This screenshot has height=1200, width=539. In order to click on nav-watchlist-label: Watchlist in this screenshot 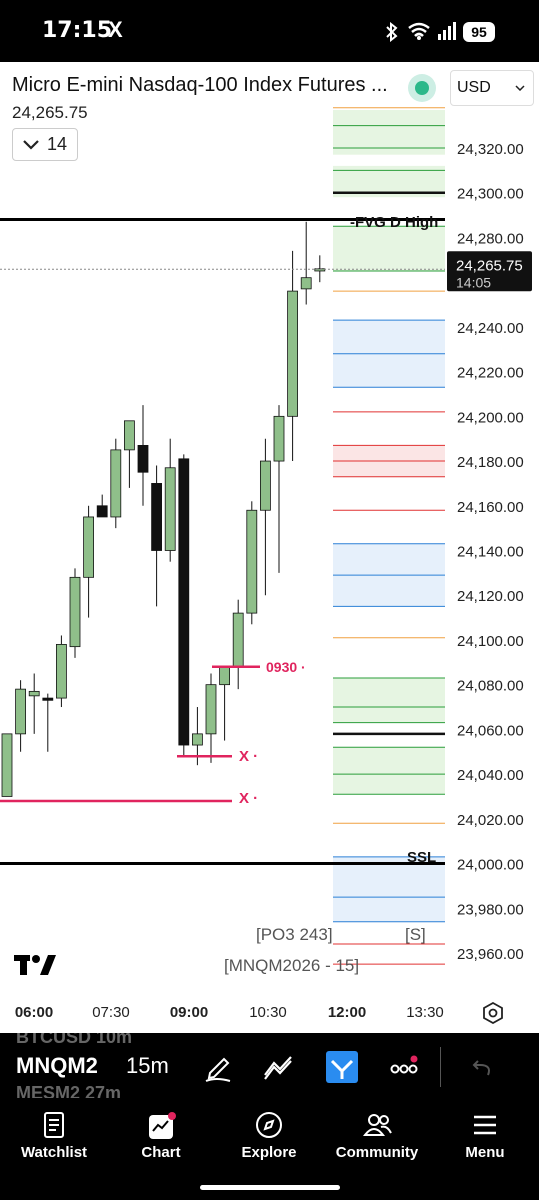, I will do `click(54, 1152)`.